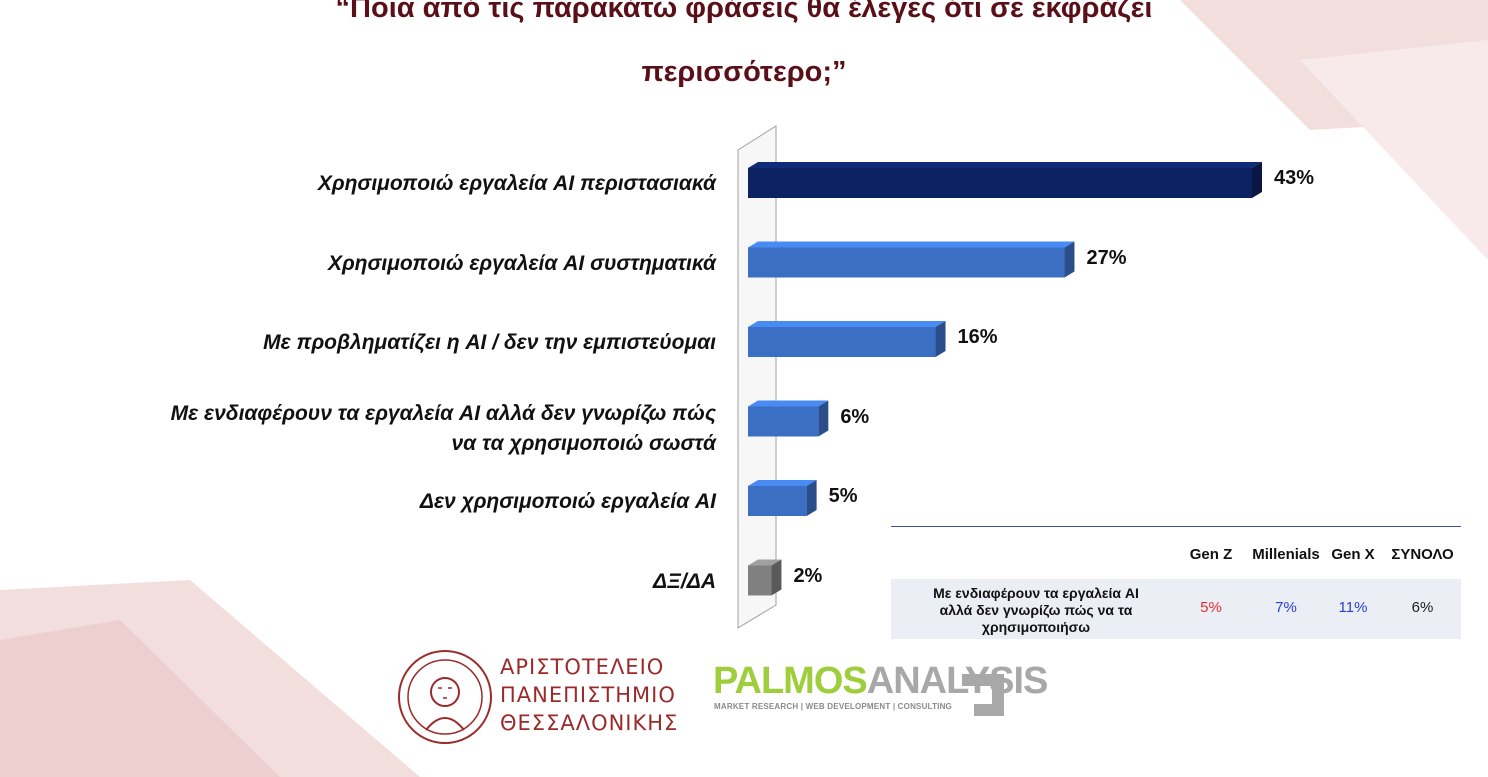 The width and height of the screenshot is (1488, 777). What do you see at coordinates (843, 496) in the screenshot?
I see `value-label-5: 5%` at bounding box center [843, 496].